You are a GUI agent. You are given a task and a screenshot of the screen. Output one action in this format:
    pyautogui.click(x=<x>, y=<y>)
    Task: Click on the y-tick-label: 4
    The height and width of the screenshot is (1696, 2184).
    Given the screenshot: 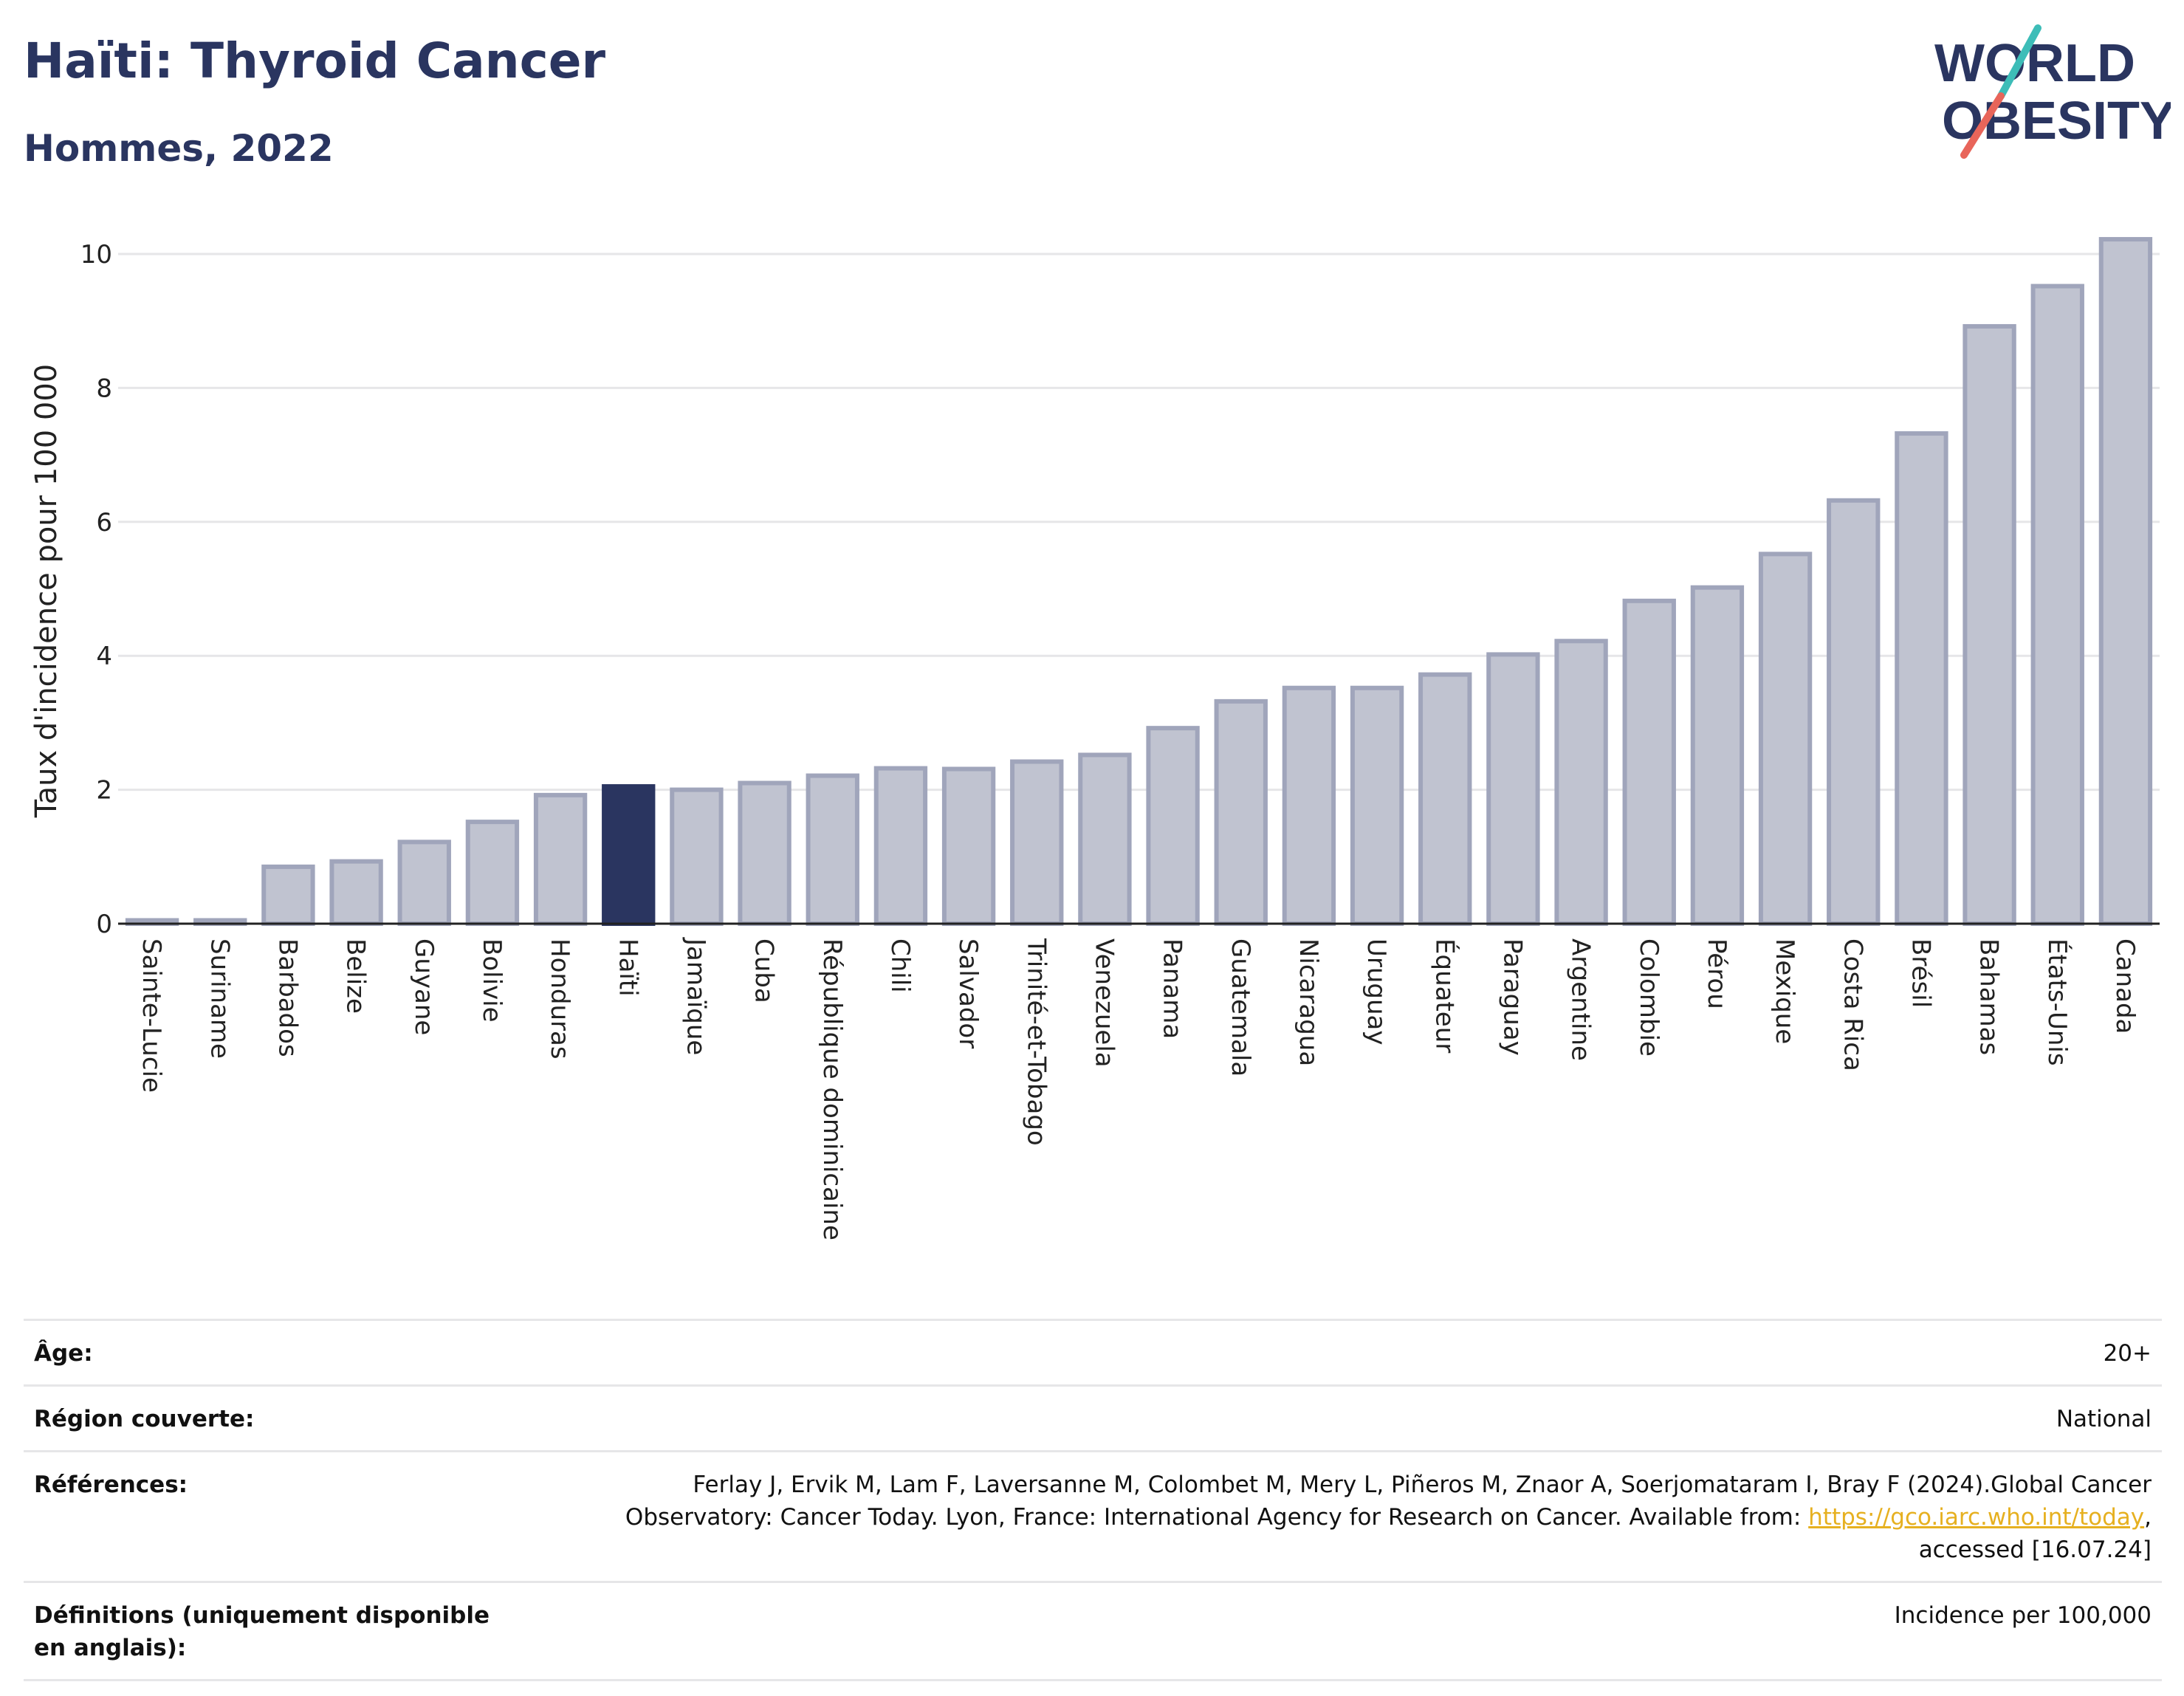 What is the action you would take?
    pyautogui.click(x=104, y=656)
    